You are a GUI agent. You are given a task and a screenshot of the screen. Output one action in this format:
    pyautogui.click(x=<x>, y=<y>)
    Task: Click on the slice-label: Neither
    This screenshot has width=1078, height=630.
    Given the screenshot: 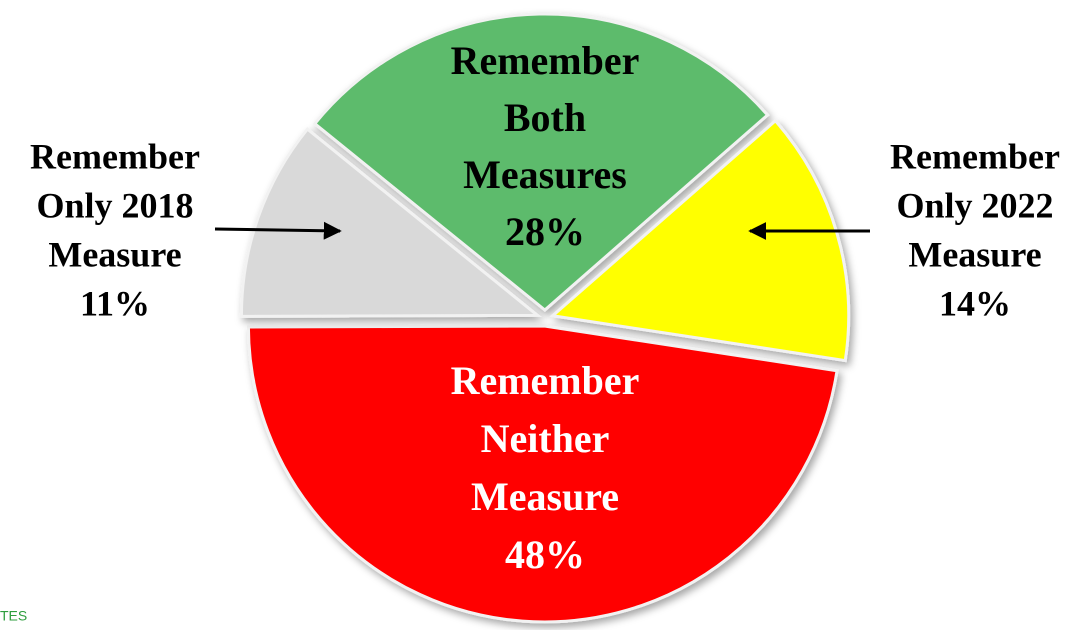 What is the action you would take?
    pyautogui.click(x=545, y=438)
    